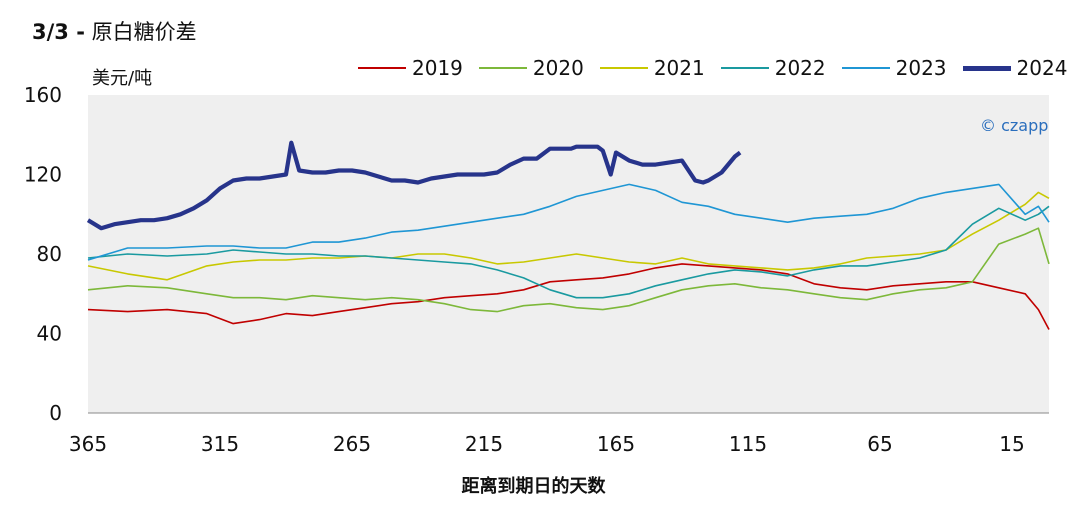  I want to click on x-tick-label: 365, so click(88, 444).